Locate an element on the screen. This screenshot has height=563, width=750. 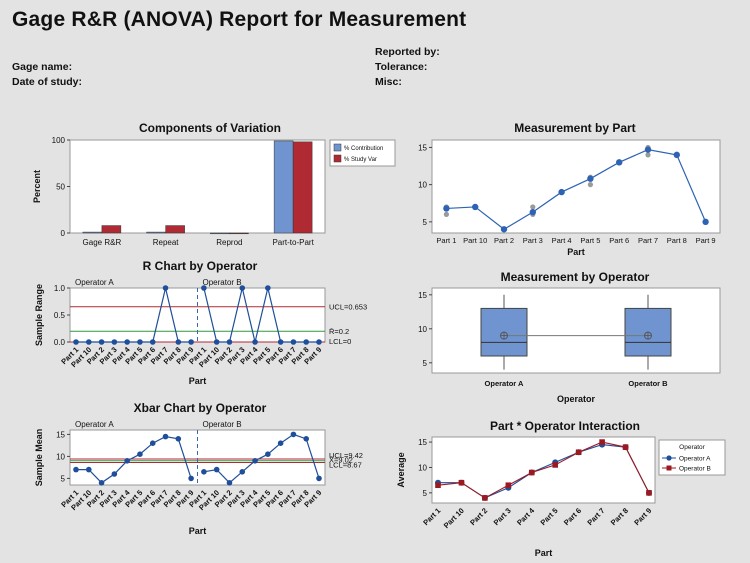
interaction-category-label: Part 3 is located at coordinates (502, 516).